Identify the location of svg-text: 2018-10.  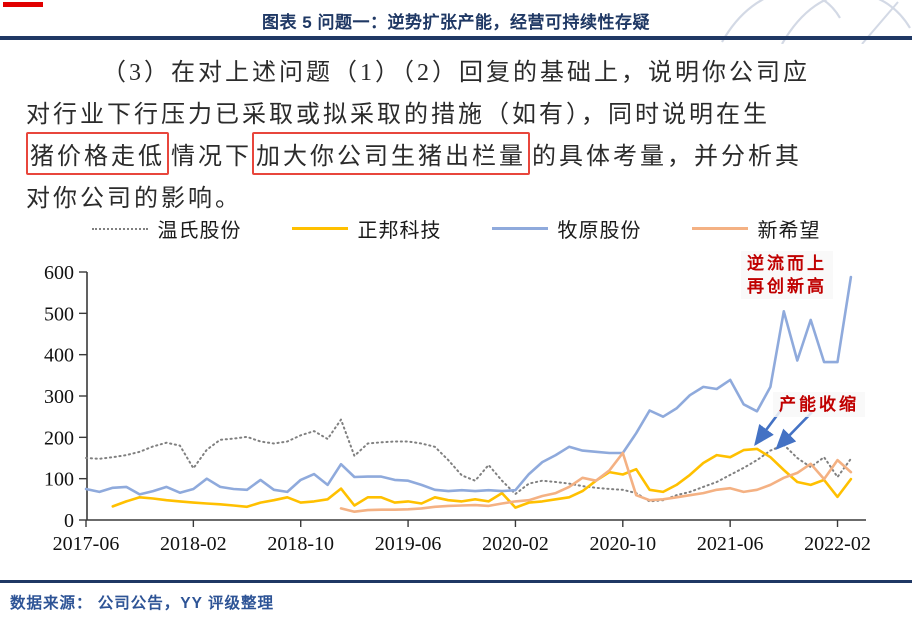
(300, 544).